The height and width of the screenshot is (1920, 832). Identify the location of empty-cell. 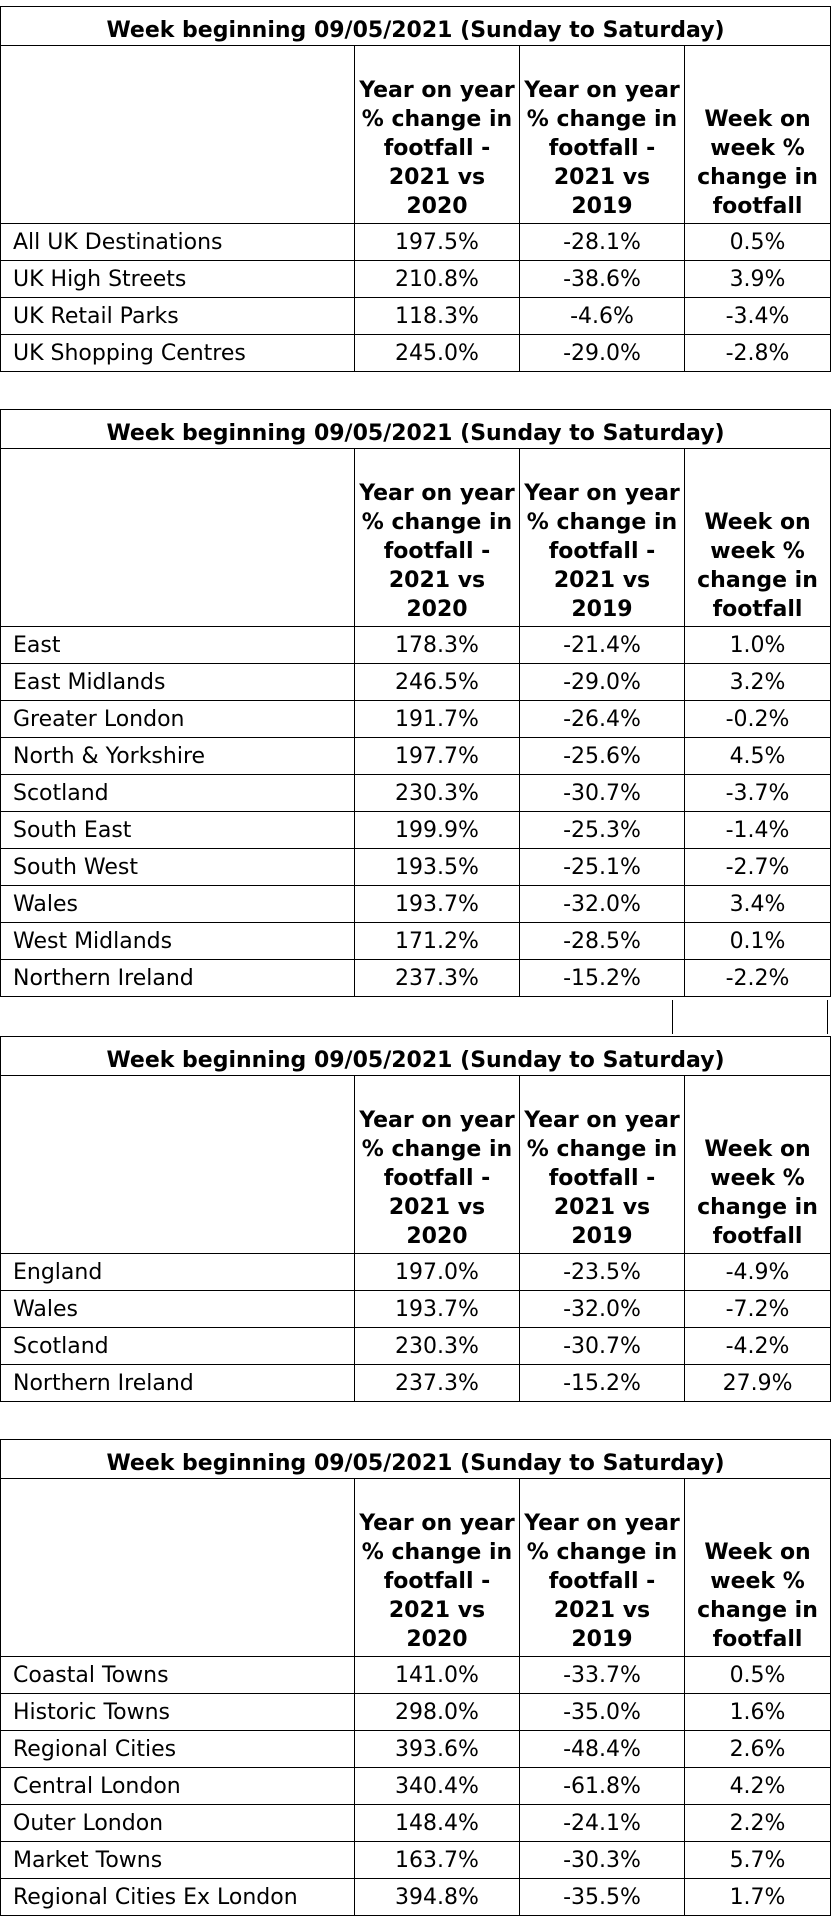
(750, 1017).